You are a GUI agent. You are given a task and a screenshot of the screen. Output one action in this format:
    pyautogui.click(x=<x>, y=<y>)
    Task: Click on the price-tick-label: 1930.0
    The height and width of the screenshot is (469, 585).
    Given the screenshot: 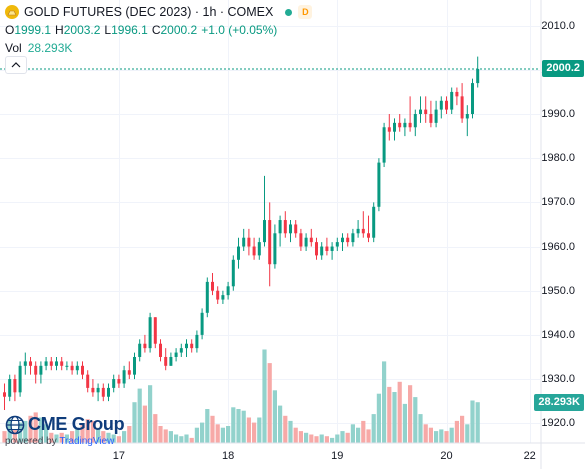 What is the action you would take?
    pyautogui.click(x=558, y=379)
    